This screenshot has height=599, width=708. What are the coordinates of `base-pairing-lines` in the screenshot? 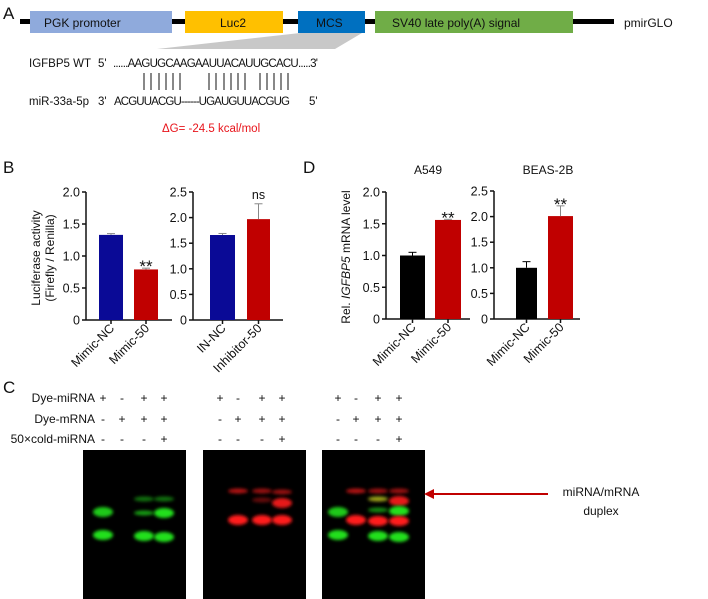 It's located at (216, 81).